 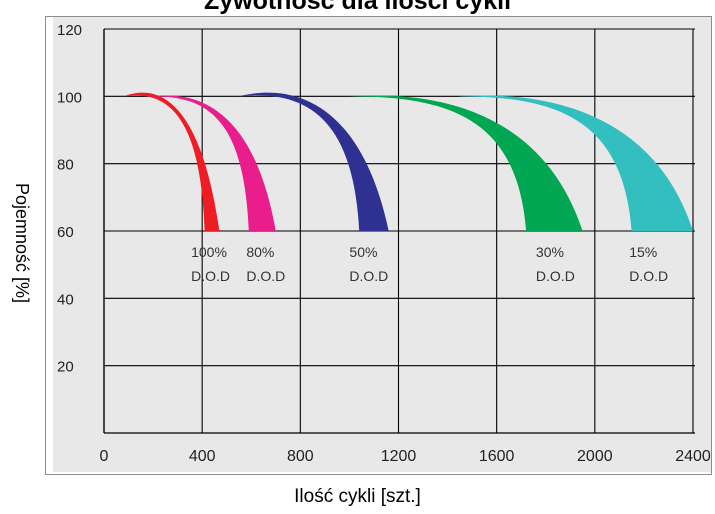 What do you see at coordinates (399, 456) in the screenshot?
I see `x-tick-label: 1200` at bounding box center [399, 456].